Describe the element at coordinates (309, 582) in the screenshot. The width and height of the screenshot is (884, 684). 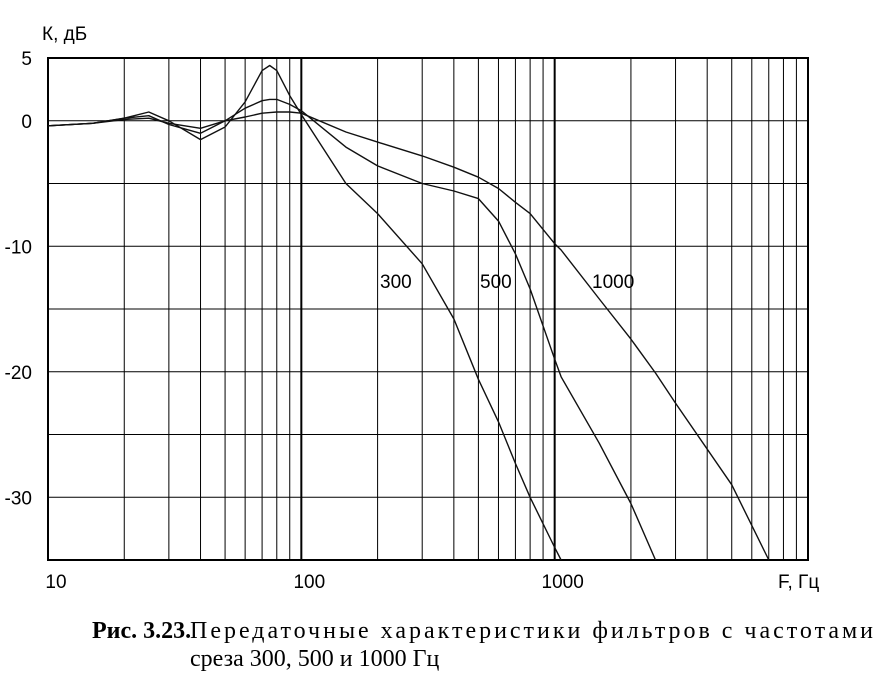
I see `x-tick-label: 100` at that location.